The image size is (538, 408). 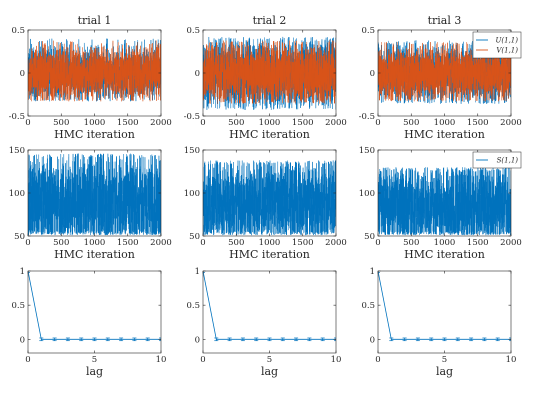 I want to click on legend-entry: V(1,1), so click(x=507, y=51).